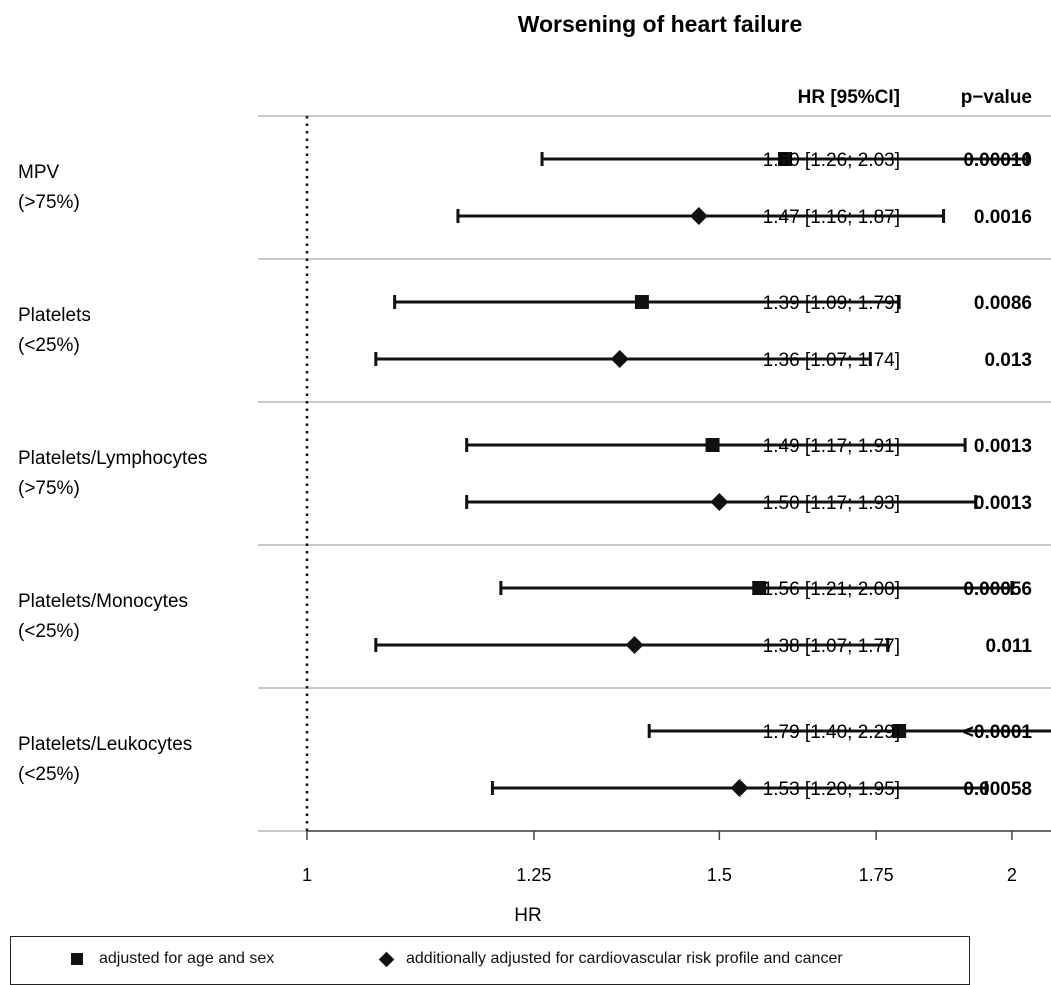  Describe the element at coordinates (831, 360) in the screenshot. I see `hr-ci-text: 1.36 [1.07; 1.74]` at that location.